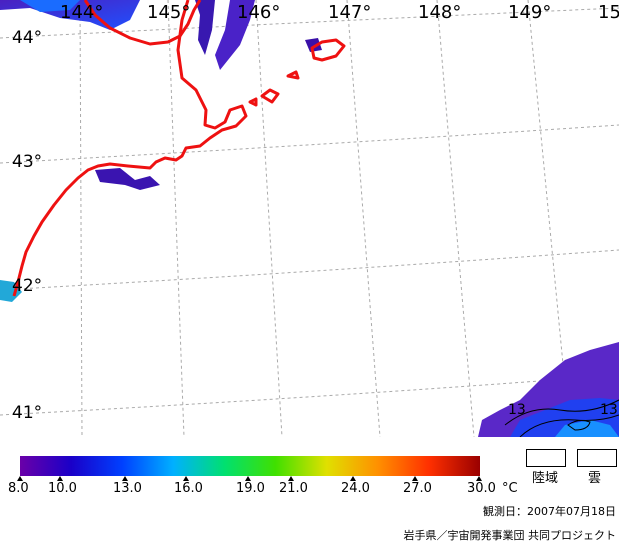 This screenshot has height=546, width=619. Describe the element at coordinates (127, 179) in the screenshot. I see `sst-patch-bay` at that location.